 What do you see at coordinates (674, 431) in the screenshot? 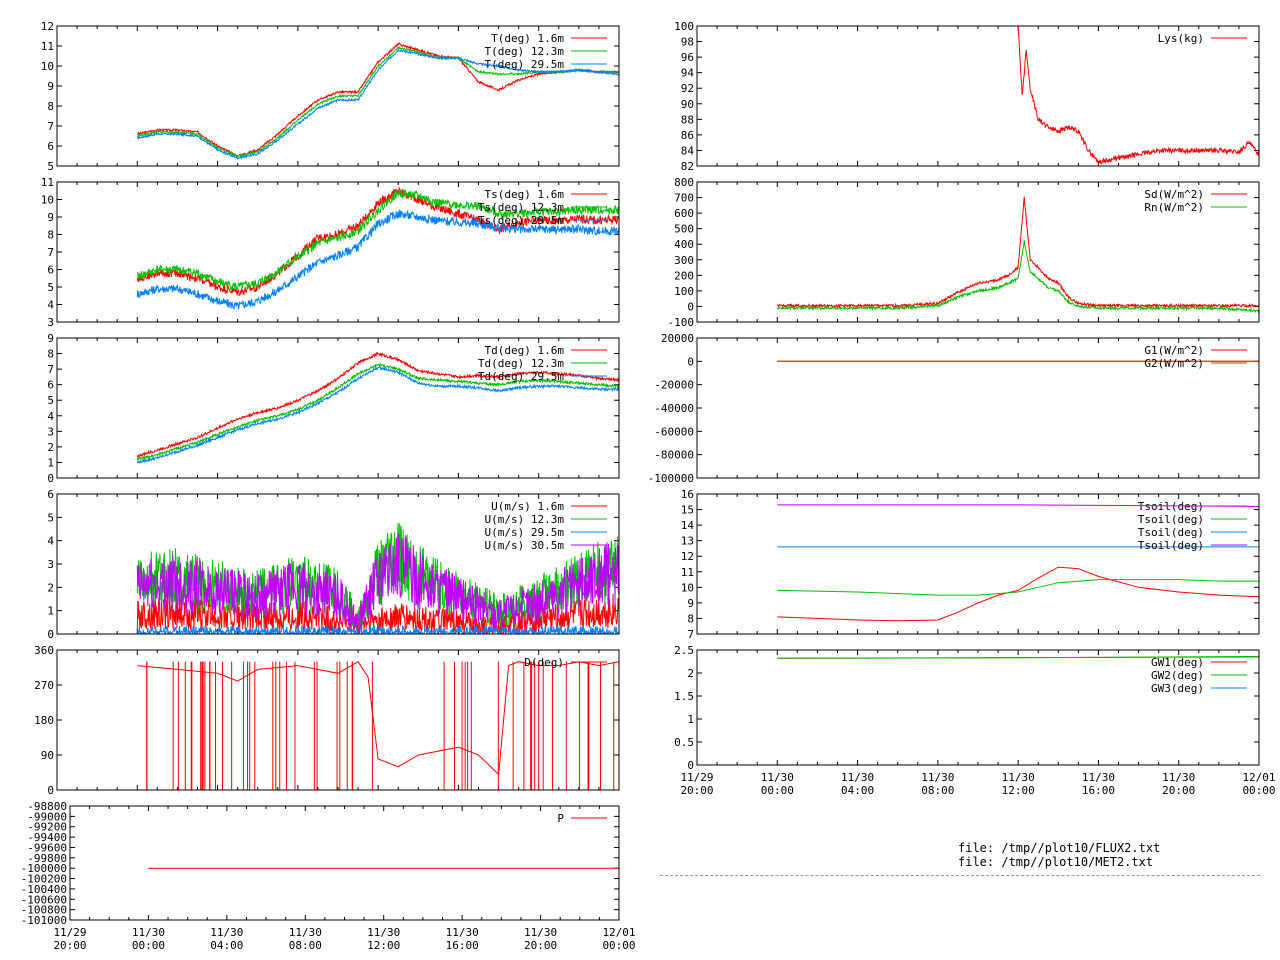
I see `y-tick-label: -60000` at bounding box center [674, 431].